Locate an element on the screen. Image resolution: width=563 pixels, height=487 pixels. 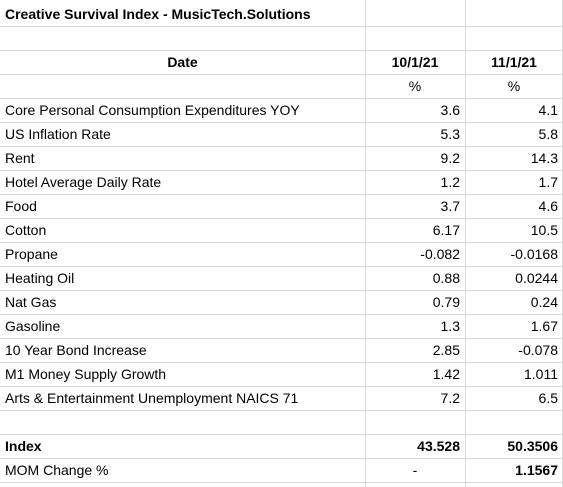
summary-label: Index is located at coordinates (23, 446).